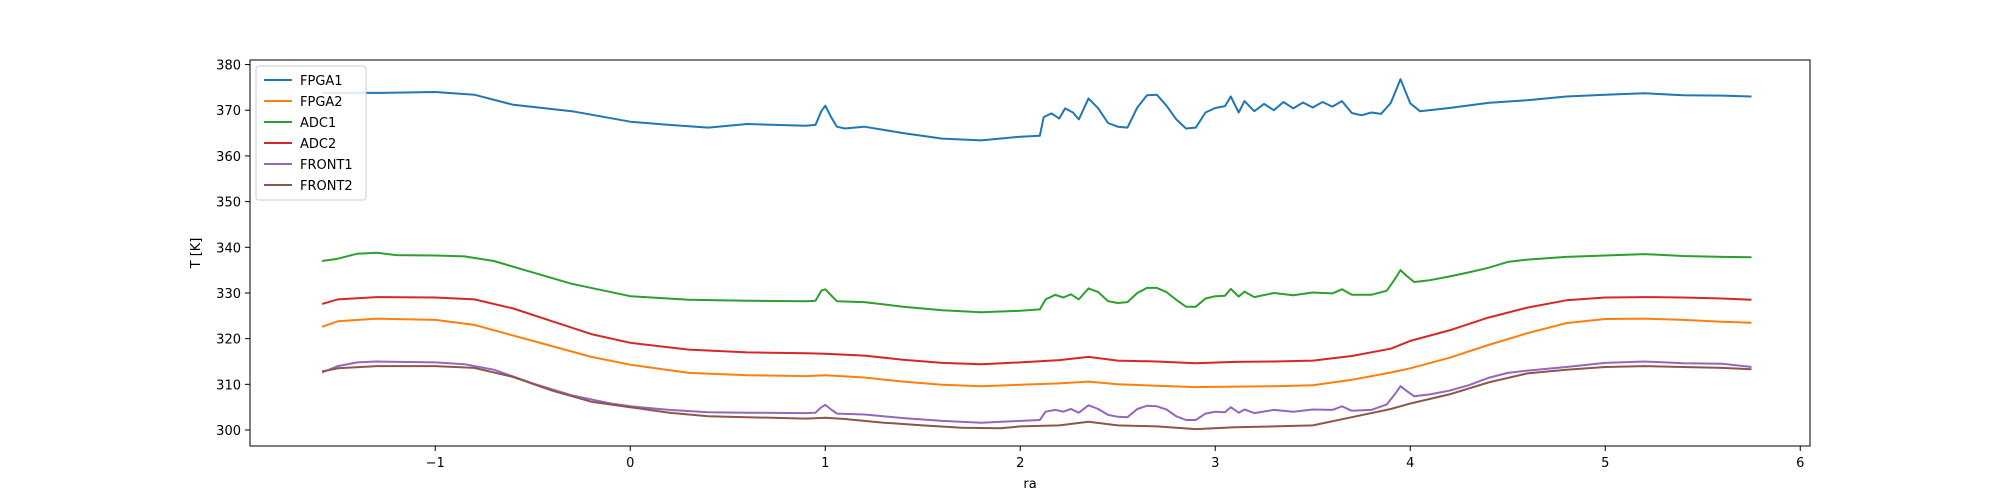  Describe the element at coordinates (228, 157) in the screenshot. I see `y-tick-label: 360` at that location.